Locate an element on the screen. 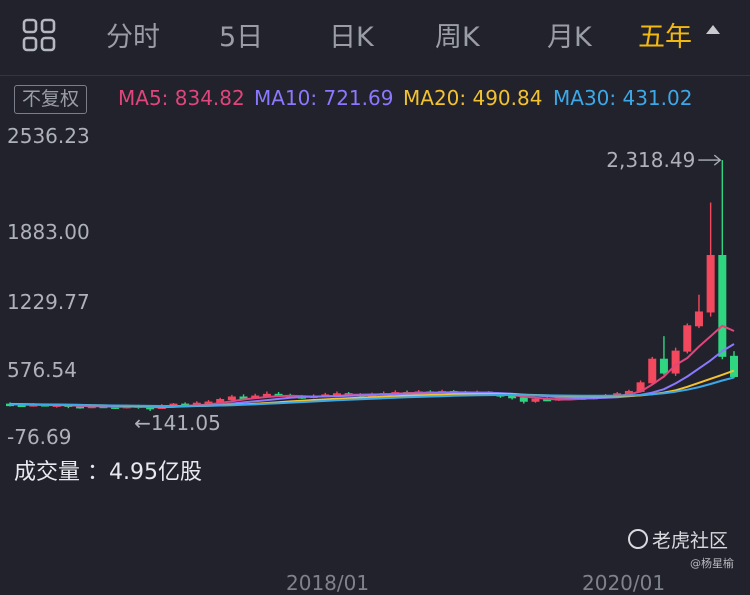  watermark-brand: 老虎社区 is located at coordinates (678, 539).